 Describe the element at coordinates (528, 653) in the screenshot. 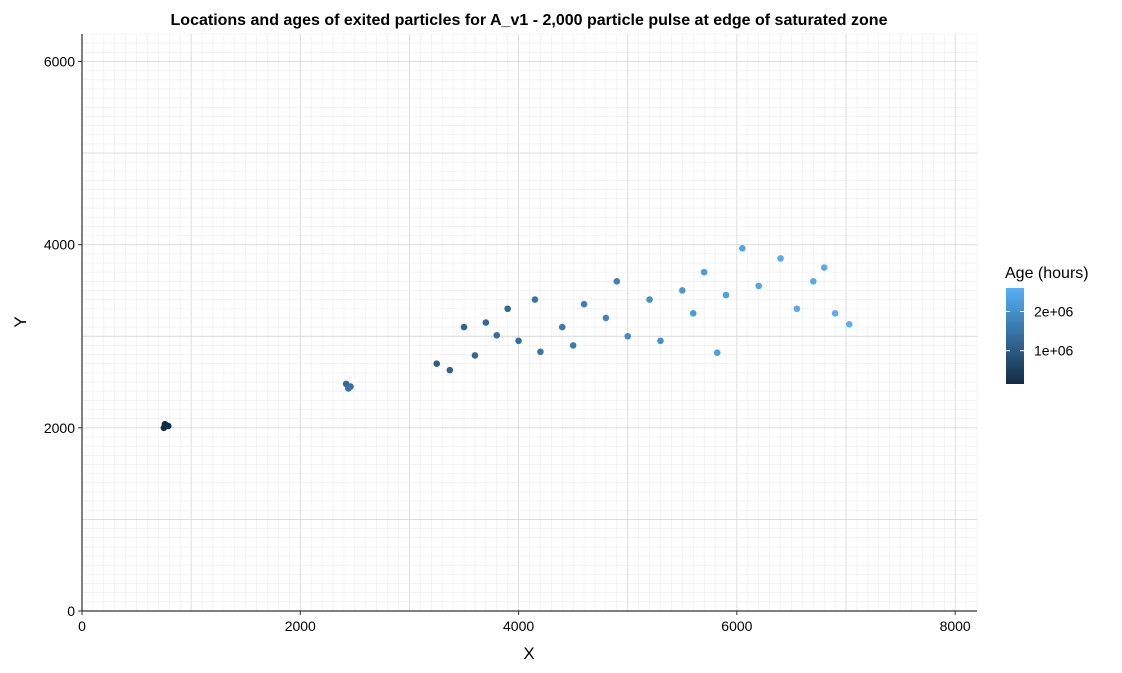

I see `x-axis-label: X` at that location.